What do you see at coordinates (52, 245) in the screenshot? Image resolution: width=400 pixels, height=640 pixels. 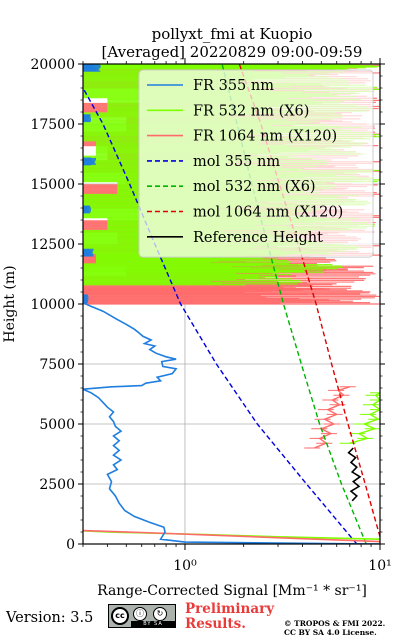 I see `y-tick-label-5: 12500` at bounding box center [52, 245].